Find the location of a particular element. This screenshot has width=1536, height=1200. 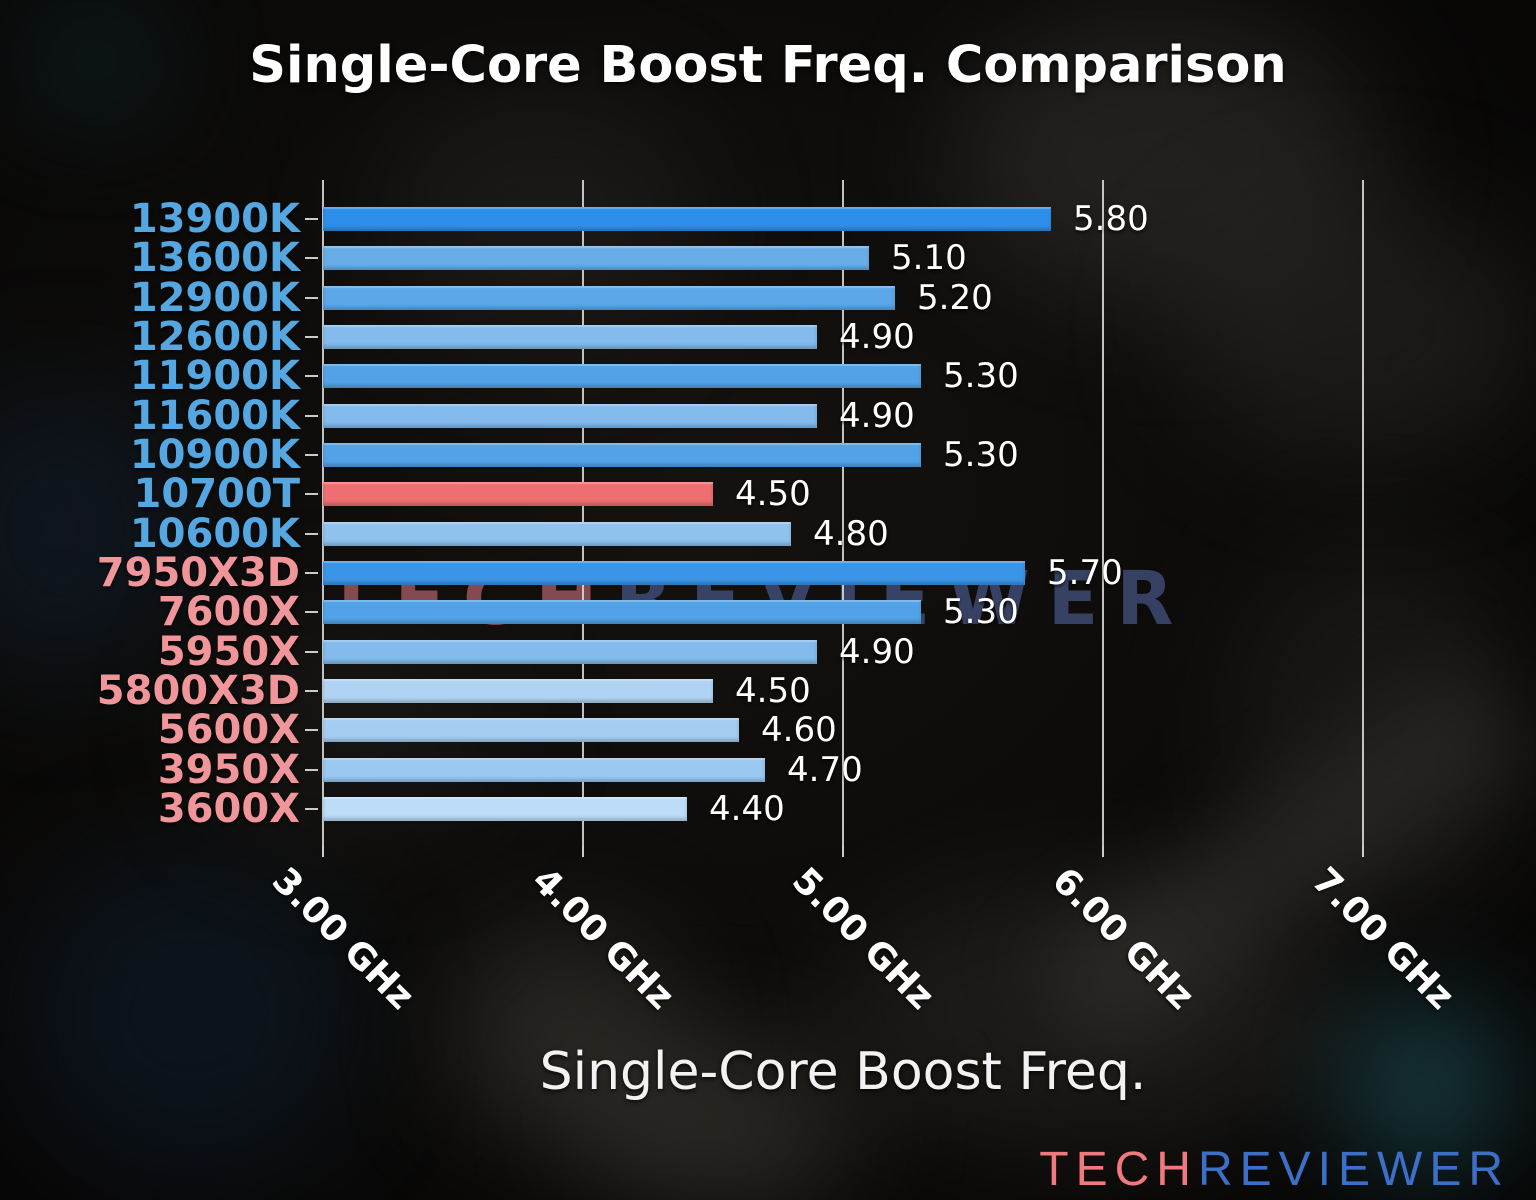

x-tick-label: 4.00 GHz is located at coordinates (603, 939).